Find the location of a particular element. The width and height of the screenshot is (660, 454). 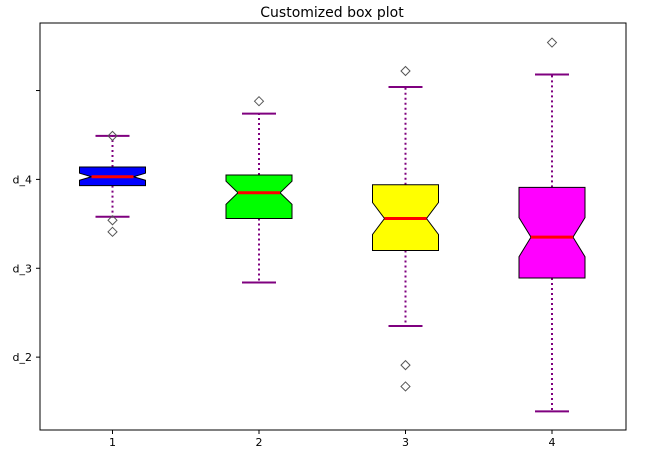

chart-title: Customized box plot is located at coordinates (332, 13).